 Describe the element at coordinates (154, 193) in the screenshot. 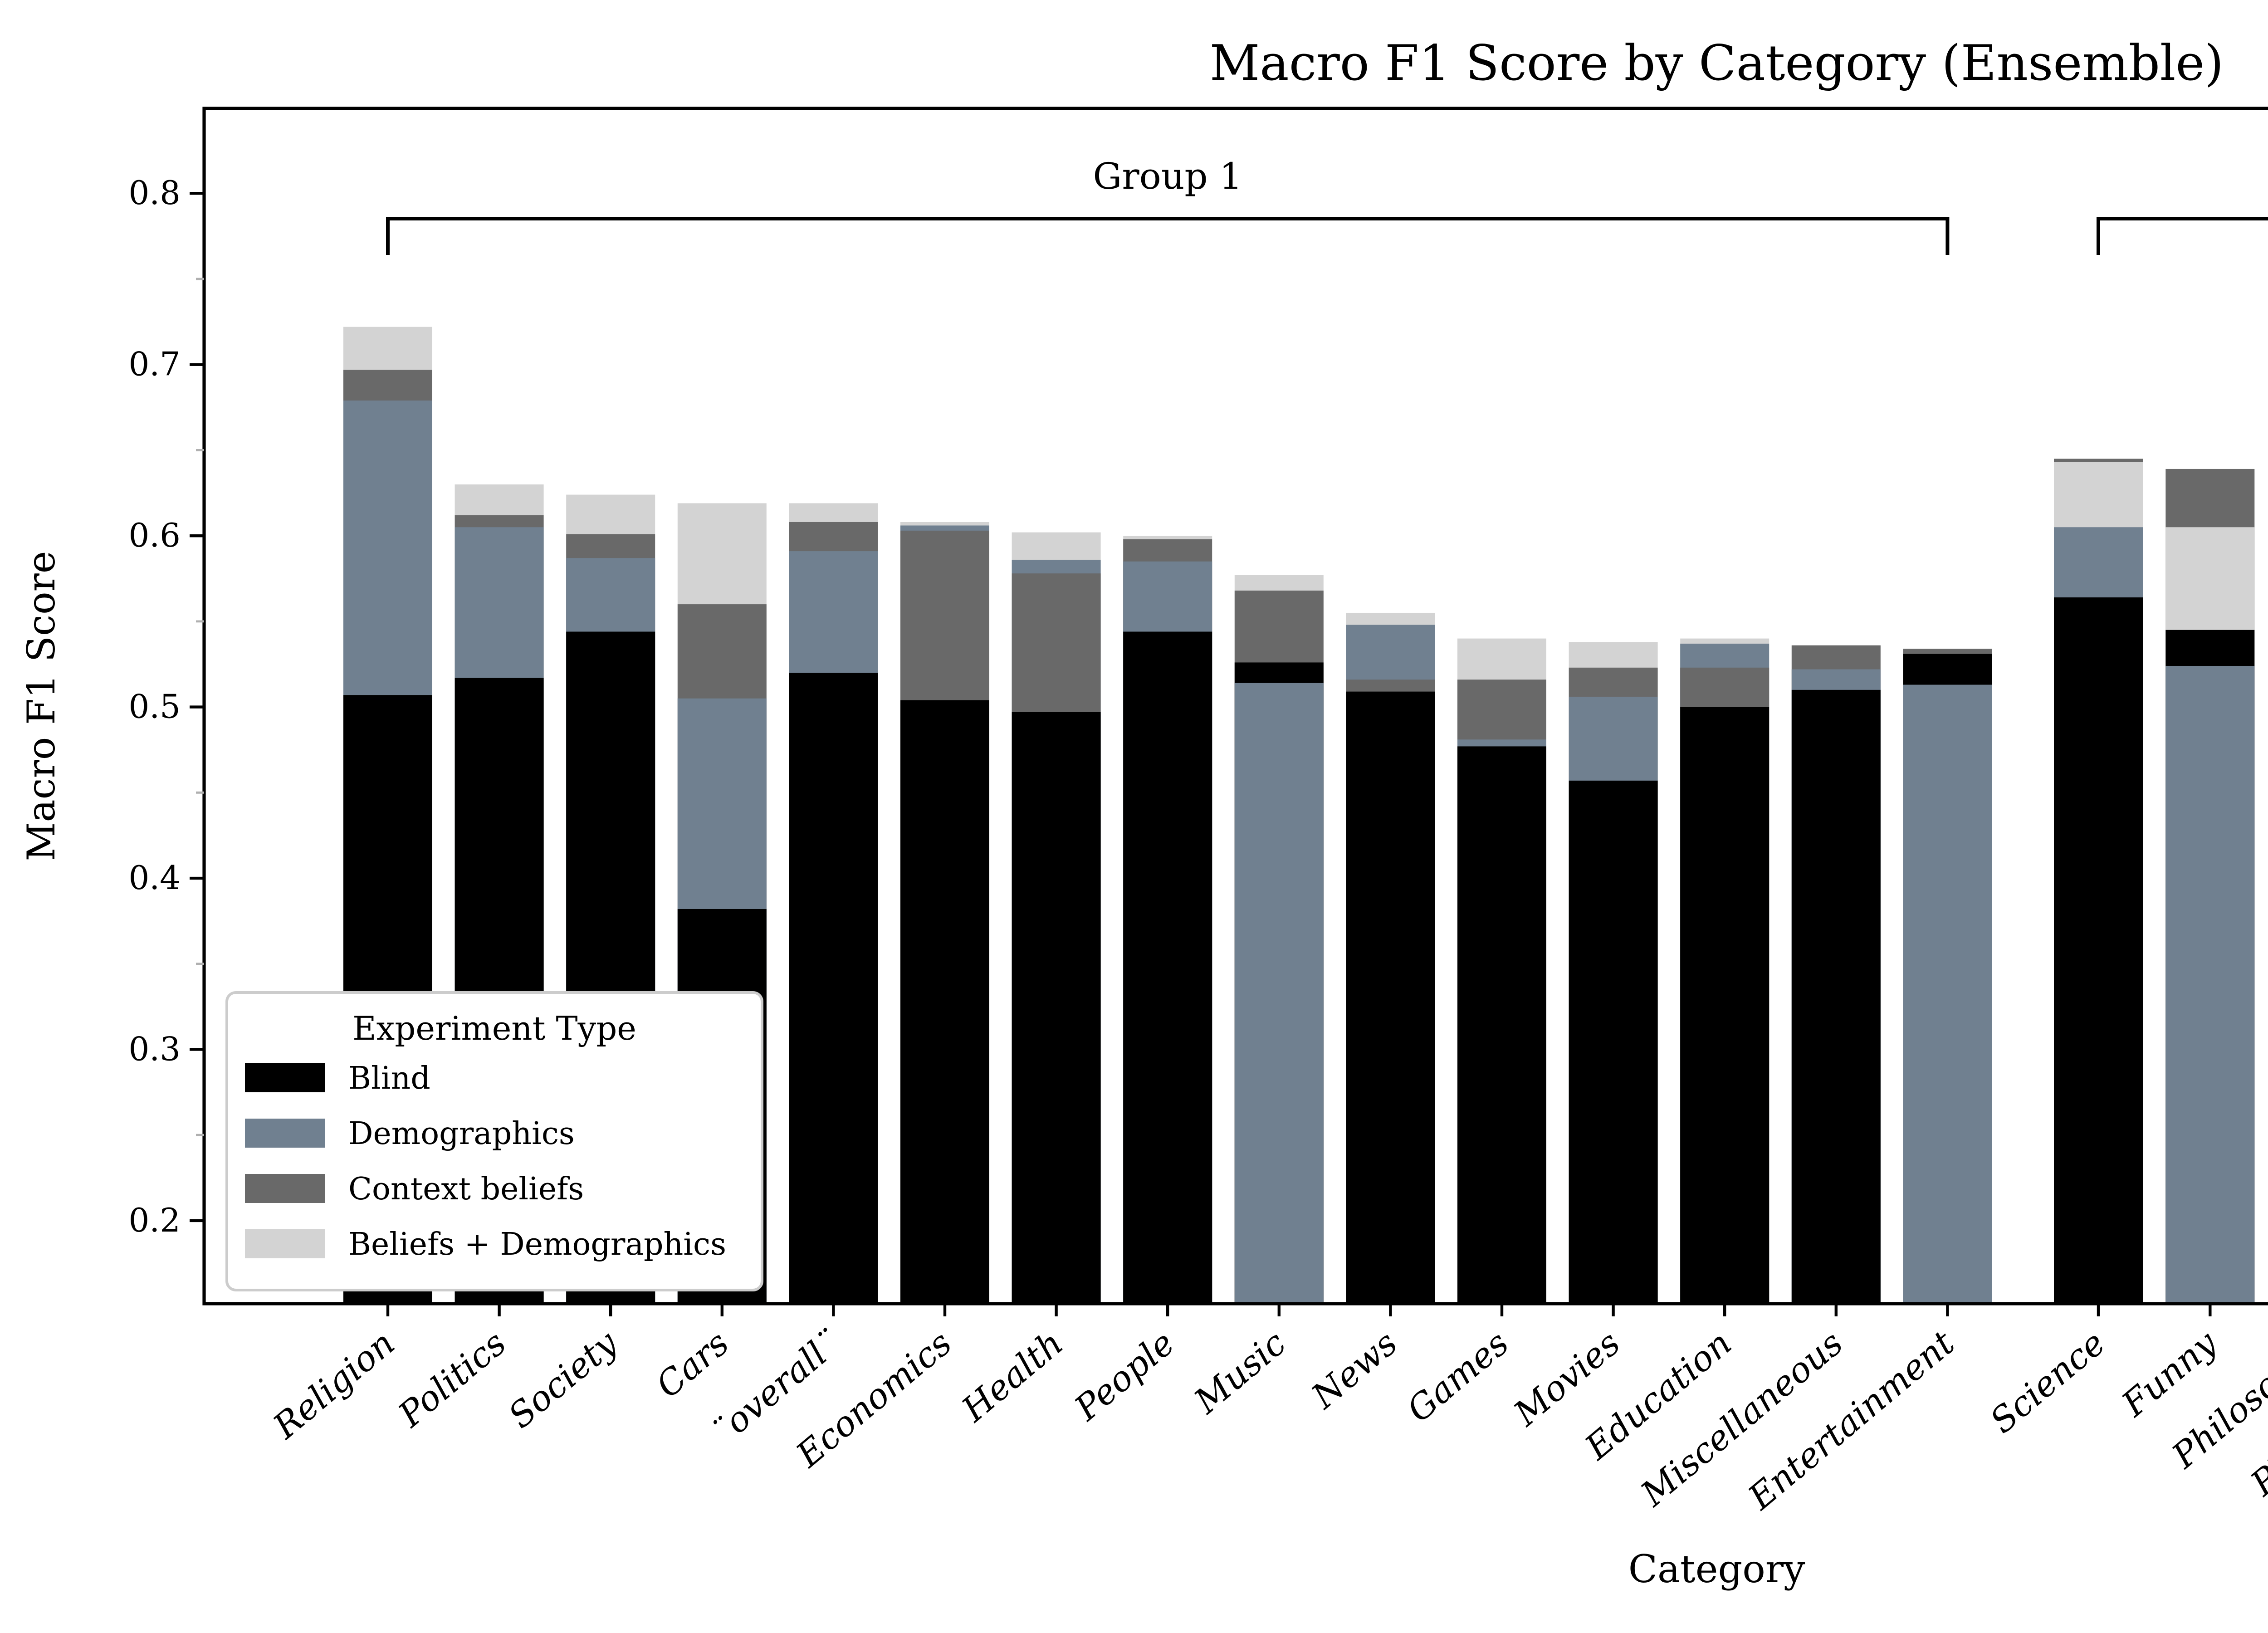

I see `y-tick-label: 0.8` at that location.